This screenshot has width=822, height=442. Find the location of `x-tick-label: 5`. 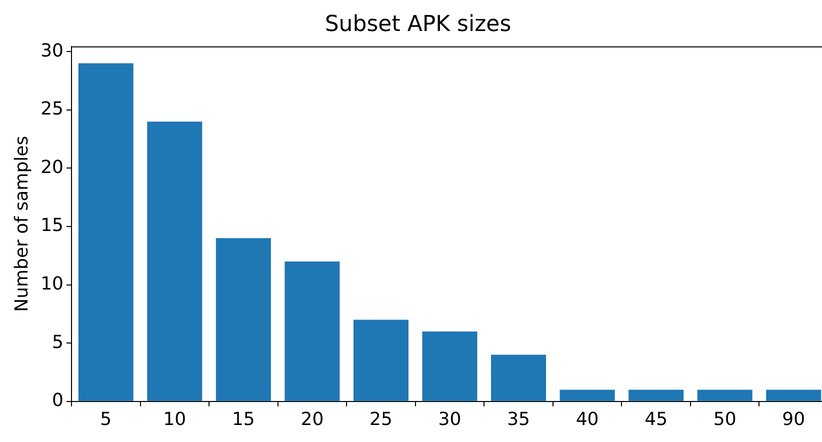

x-tick-label: 5 is located at coordinates (106, 419).